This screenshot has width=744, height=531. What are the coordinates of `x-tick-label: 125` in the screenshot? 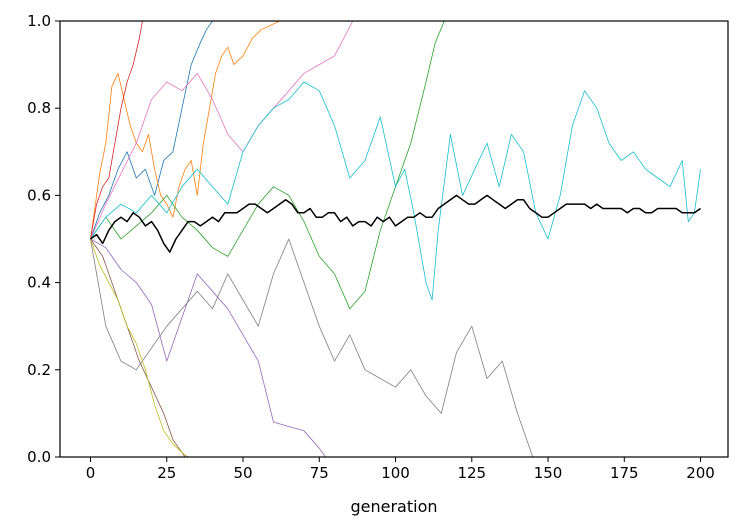 It's located at (471, 473).